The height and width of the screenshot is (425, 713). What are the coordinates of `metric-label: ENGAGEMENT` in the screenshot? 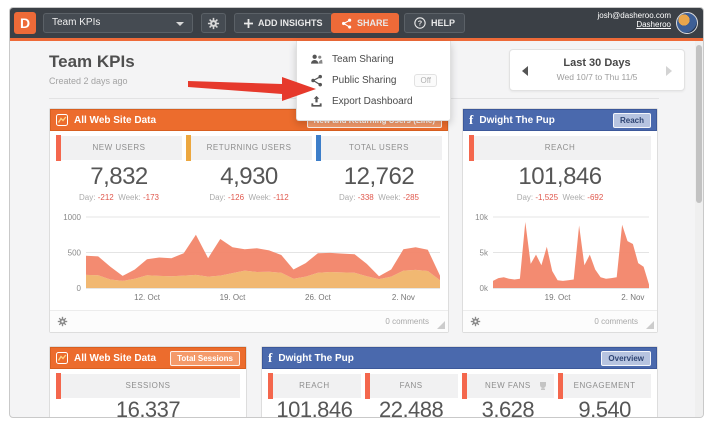 It's located at (604, 385).